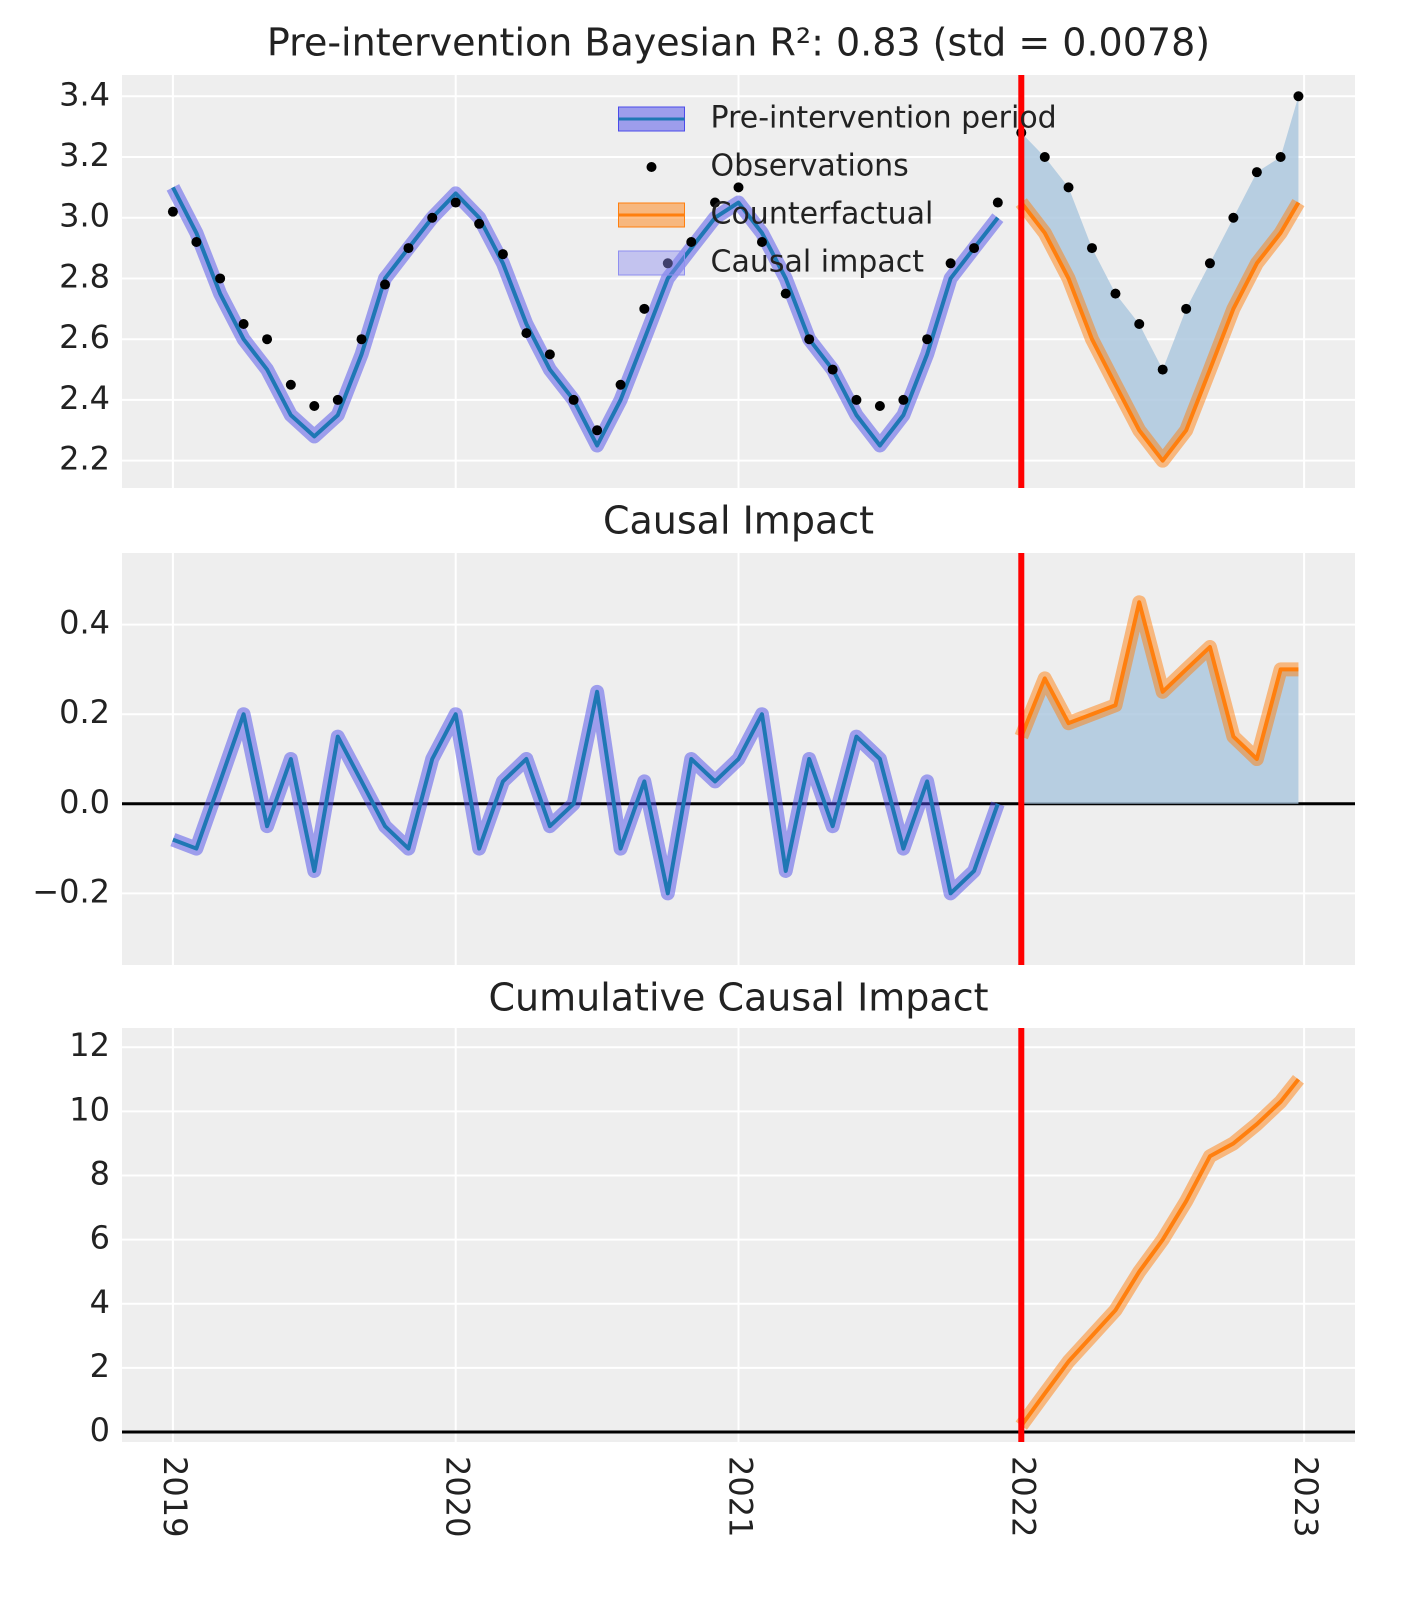 Image resolution: width=1423 pixels, height=1623 pixels. What do you see at coordinates (84, 623) in the screenshot?
I see `y-tick-label: 0.4` at bounding box center [84, 623].